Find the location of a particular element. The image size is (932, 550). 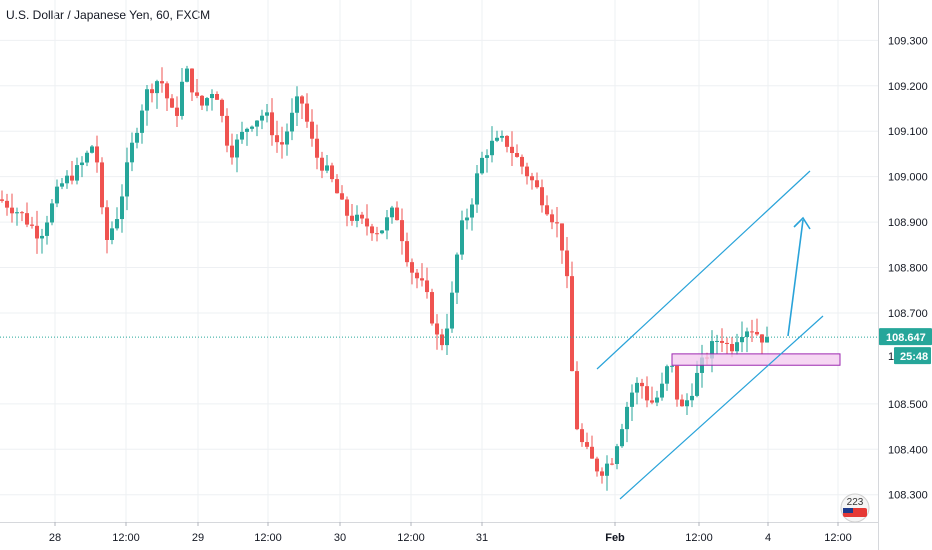

time-axis: 28 12:00 29 12:00 30 12:00 31 Feb 12:00 4 12:00 is located at coordinates (439, 533).